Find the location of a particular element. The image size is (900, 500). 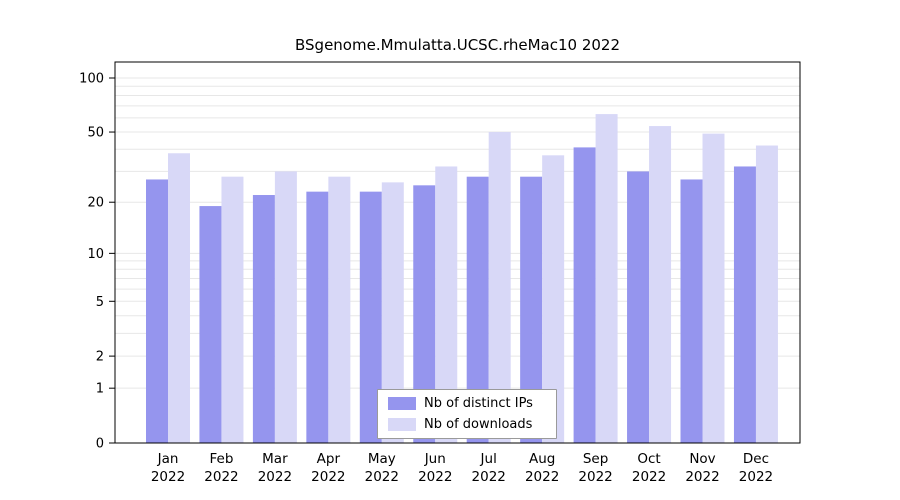

x-tick-label-month: Dec is located at coordinates (756, 459).